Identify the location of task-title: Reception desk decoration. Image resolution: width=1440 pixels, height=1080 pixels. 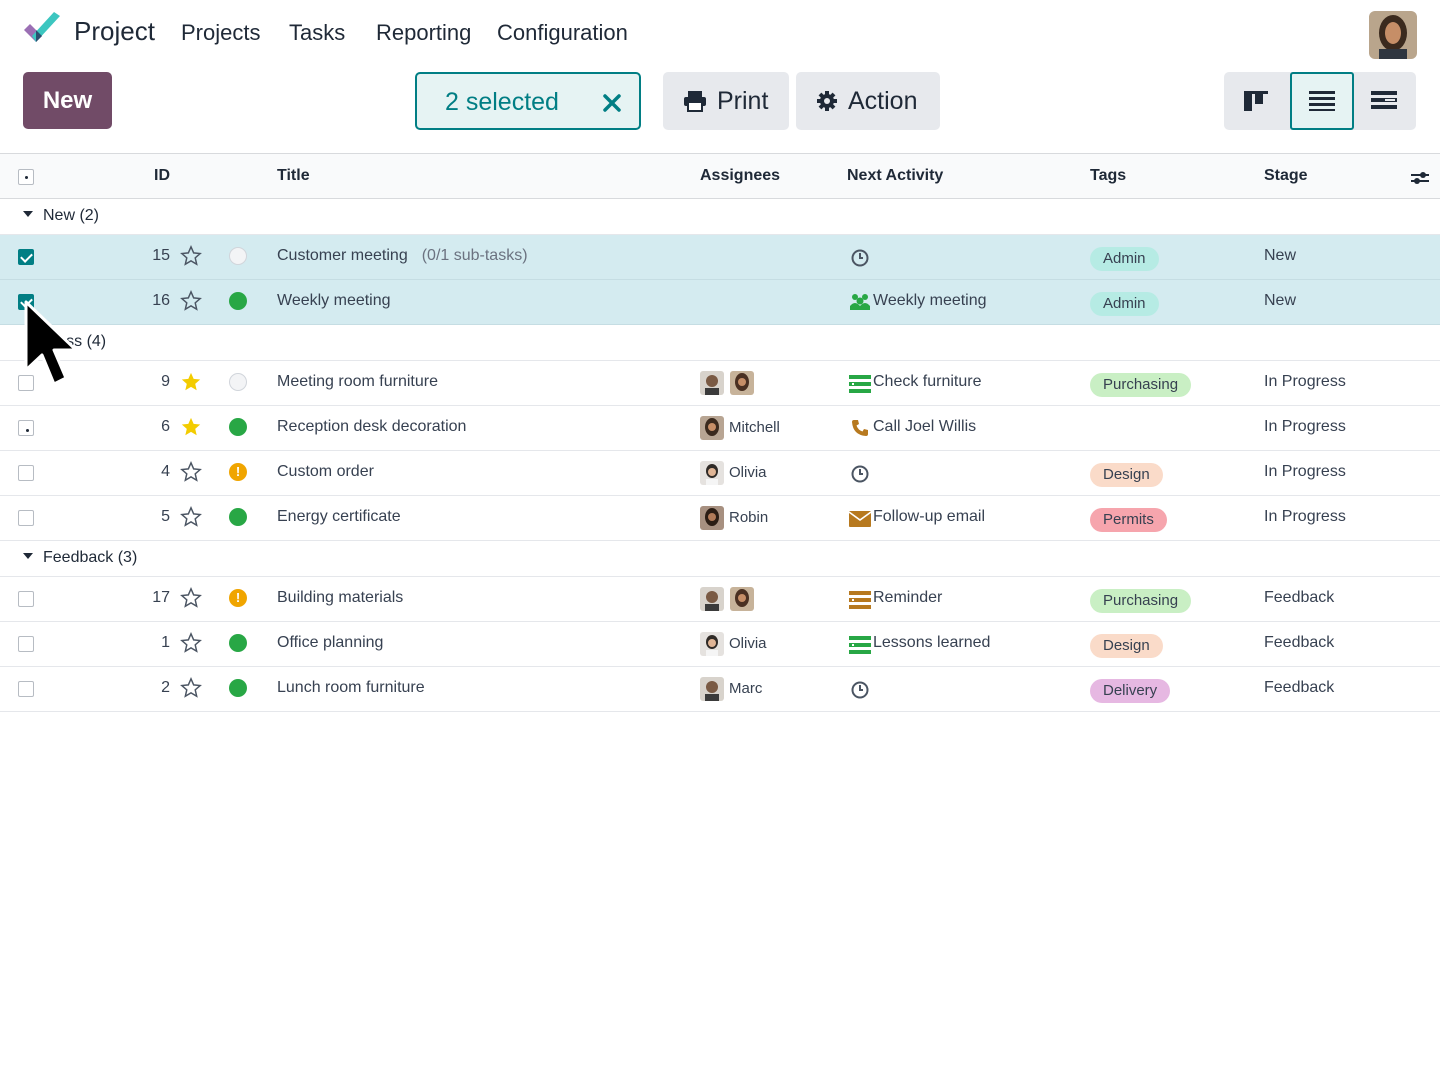
(372, 426).